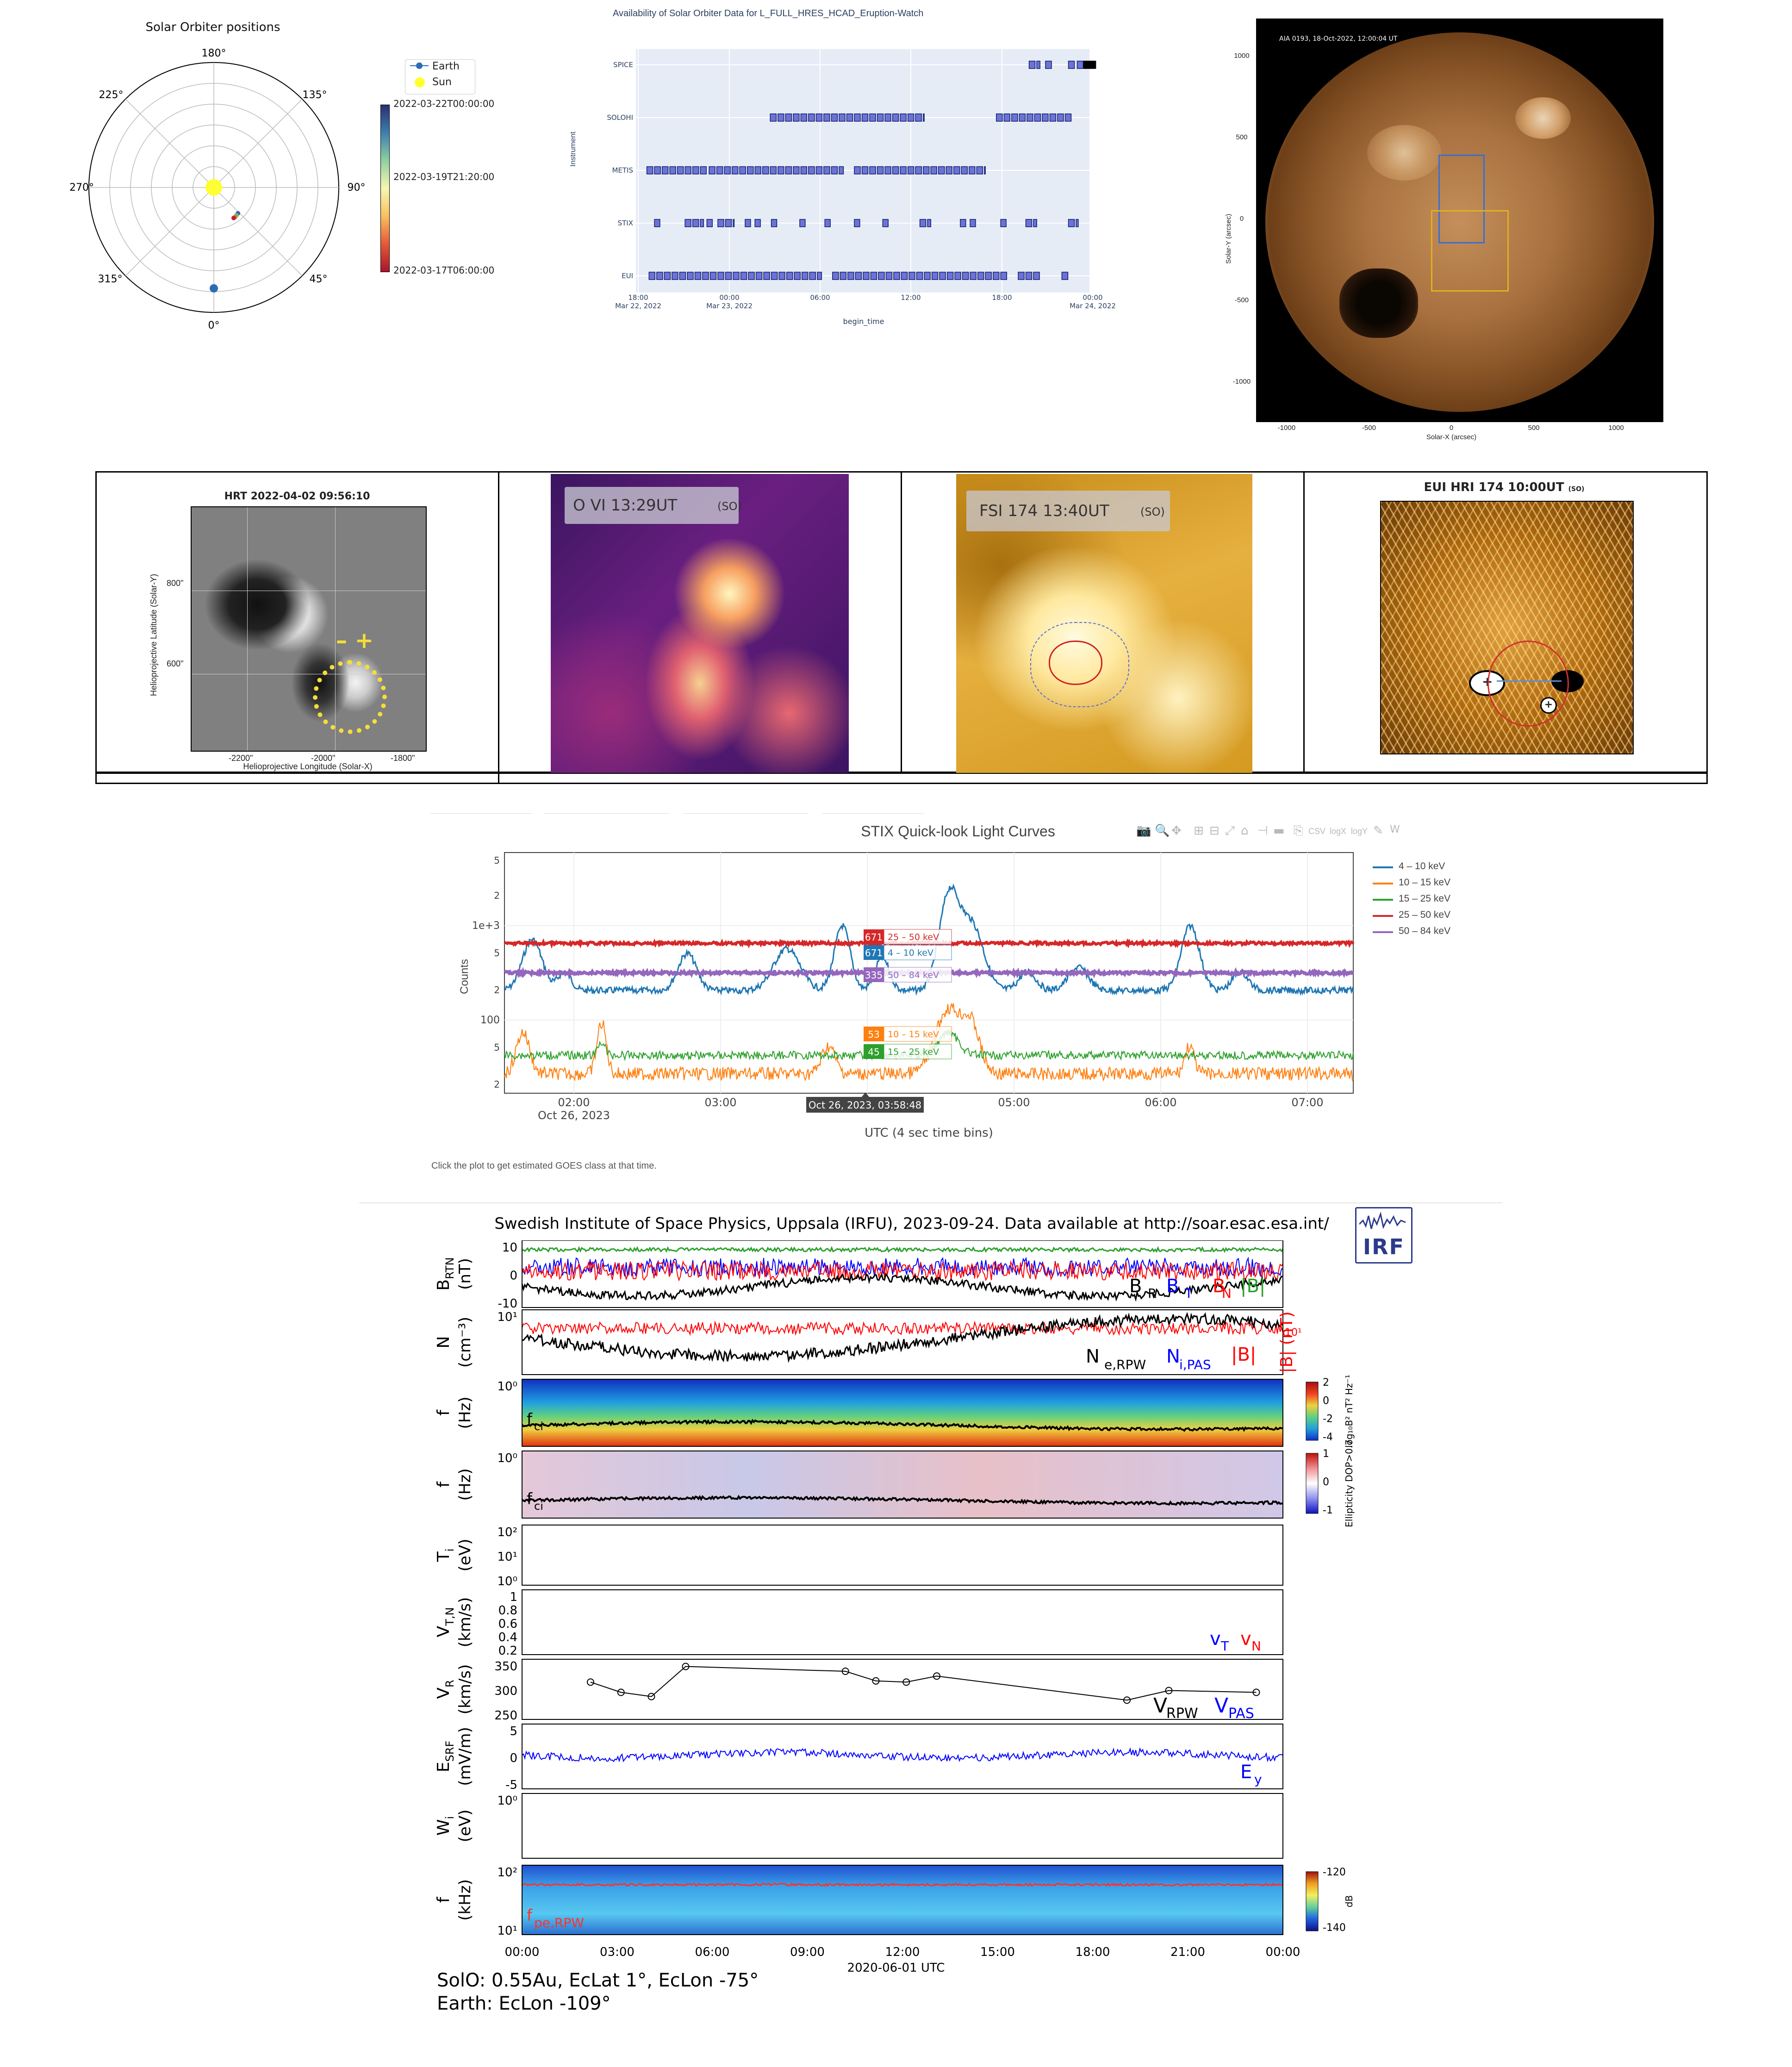 This screenshot has height=2067, width=1792. What do you see at coordinates (1093, 306) in the screenshot?
I see `avail-xtick-5-date: Mar 24, 2022` at bounding box center [1093, 306].